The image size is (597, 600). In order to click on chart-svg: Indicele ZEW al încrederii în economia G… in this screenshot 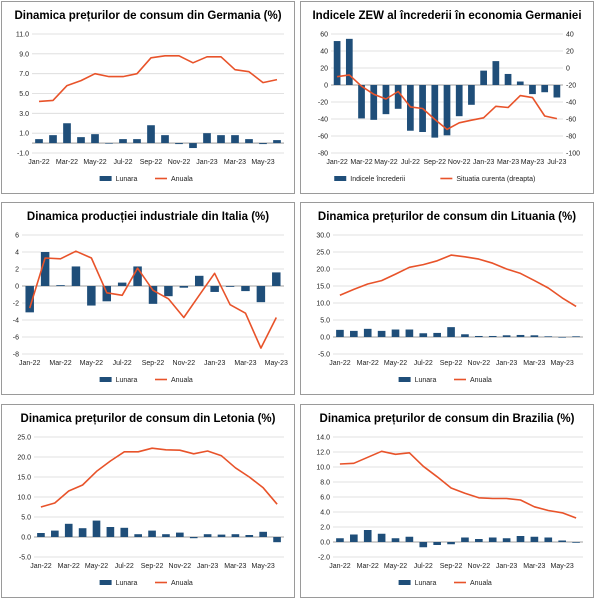, I will do `click(446, 96)`.